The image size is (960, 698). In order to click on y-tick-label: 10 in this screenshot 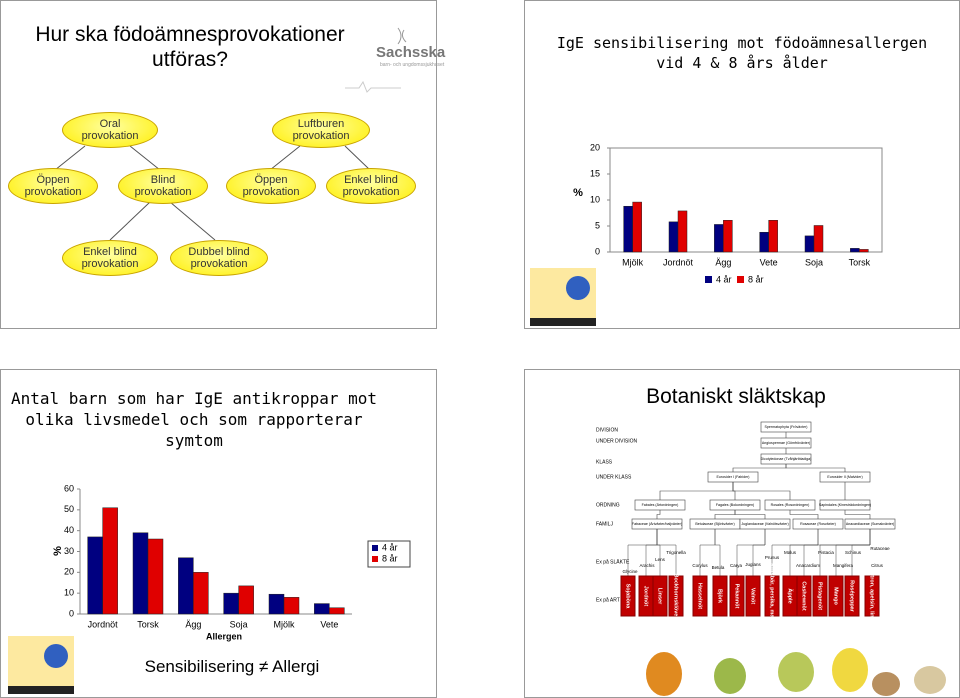, I will do `click(69, 593)`.